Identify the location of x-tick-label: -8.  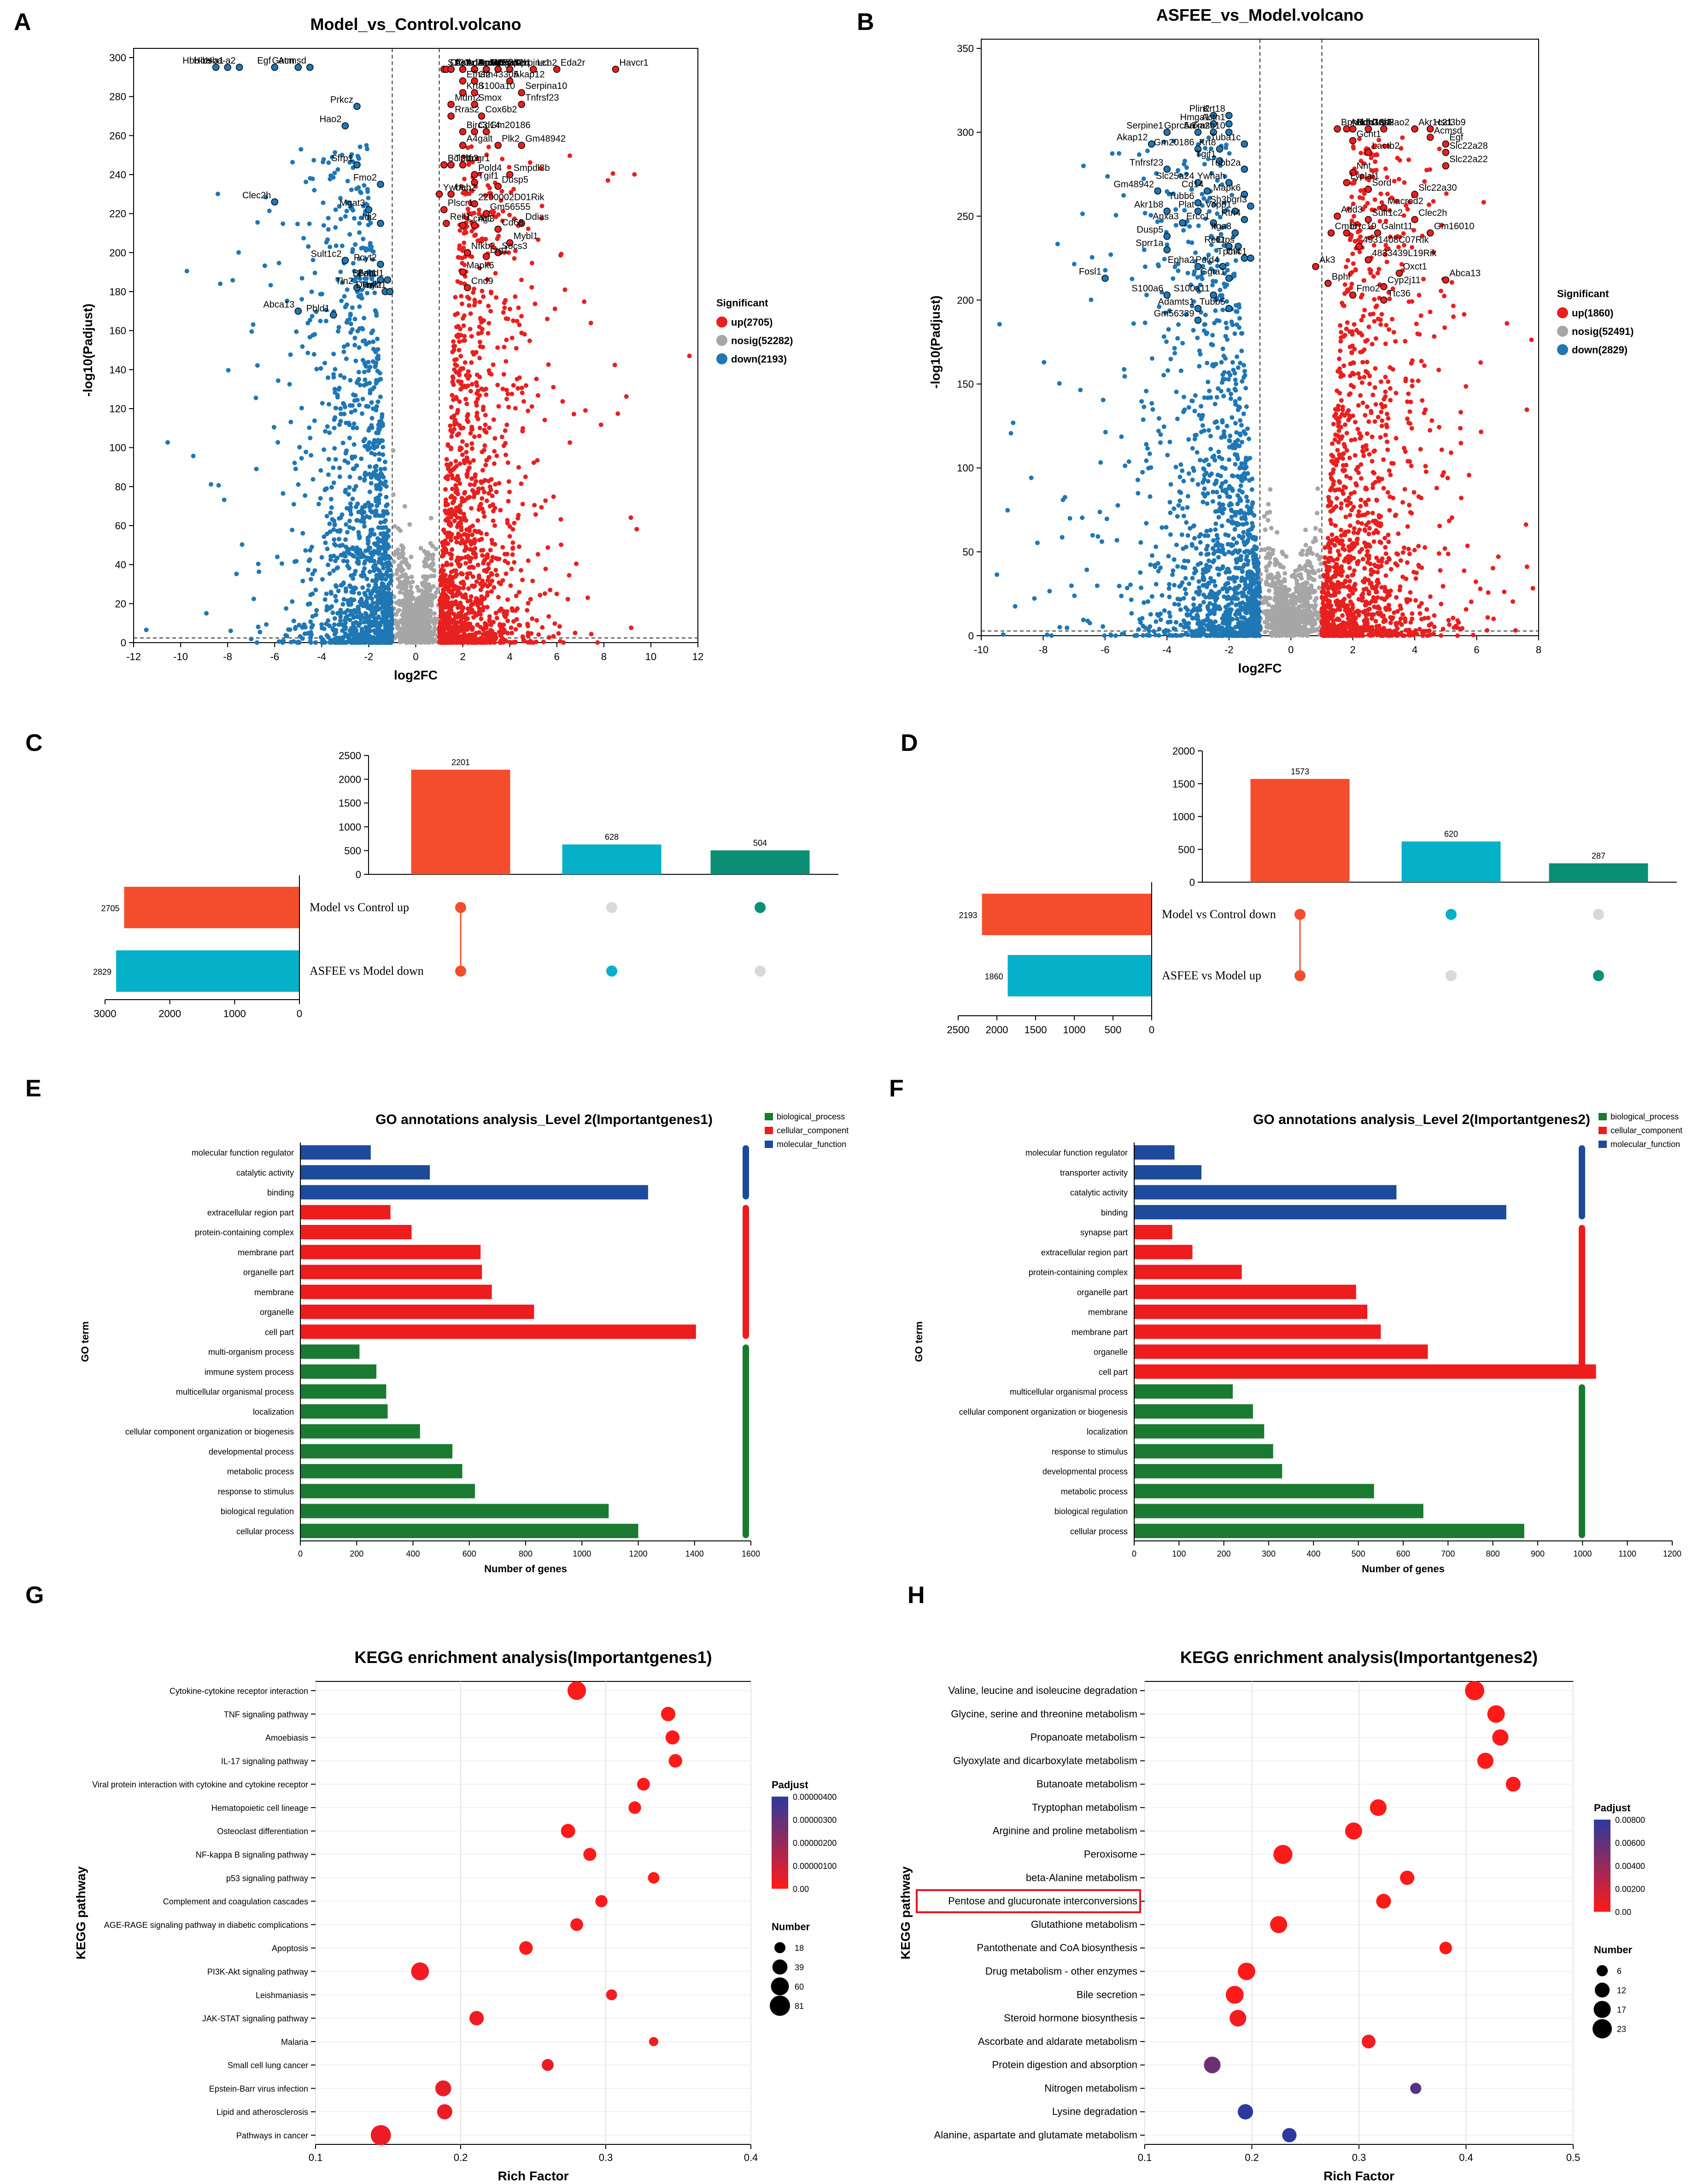
(227, 656).